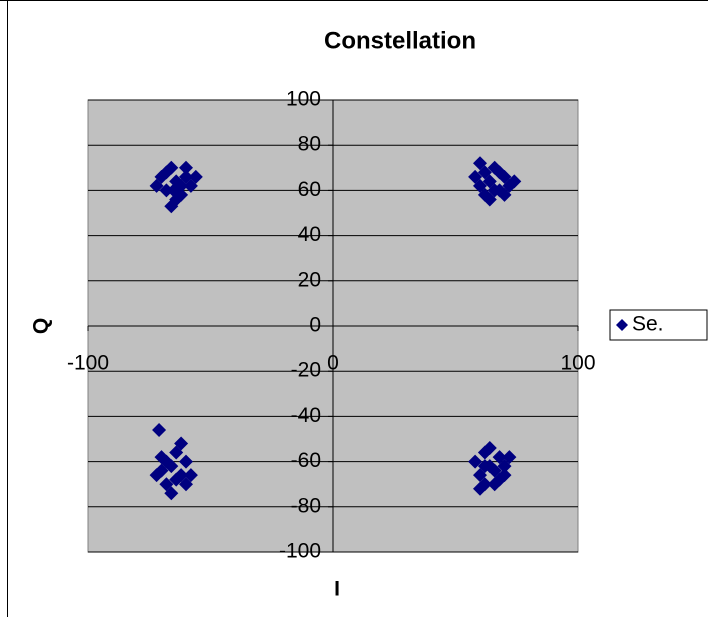 Image resolution: width=708 pixels, height=622 pixels. I want to click on y-tick-label: -80, so click(306, 505).